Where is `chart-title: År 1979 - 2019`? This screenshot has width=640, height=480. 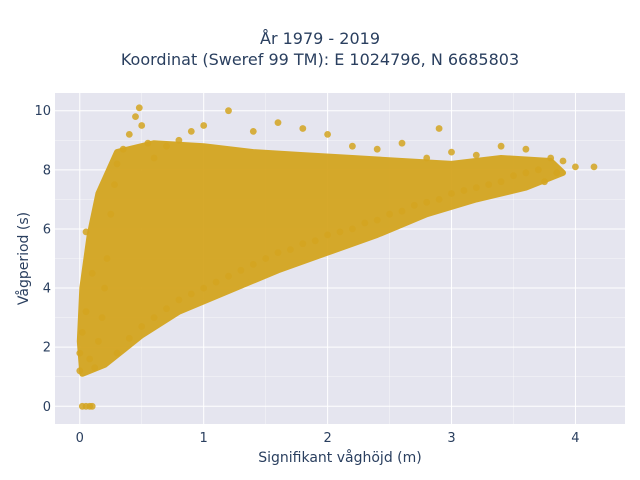 chart-title: År 1979 - 2019 is located at coordinates (320, 38).